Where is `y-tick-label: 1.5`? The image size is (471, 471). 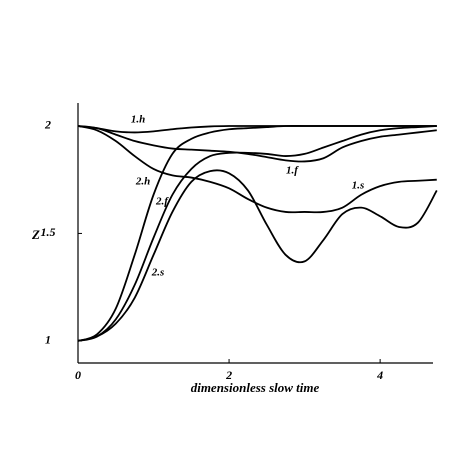 y-tick-label: 1.5 is located at coordinates (48, 232).